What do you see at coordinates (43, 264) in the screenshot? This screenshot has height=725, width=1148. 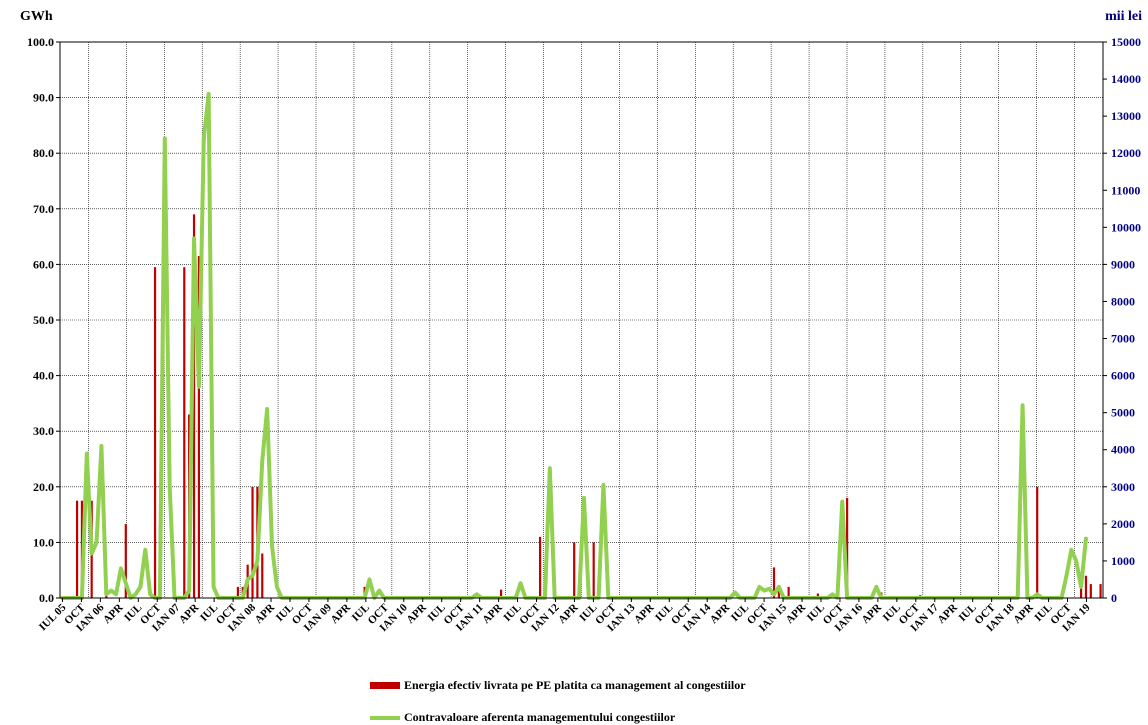 I see `left-tick-label: 60.0` at bounding box center [43, 264].